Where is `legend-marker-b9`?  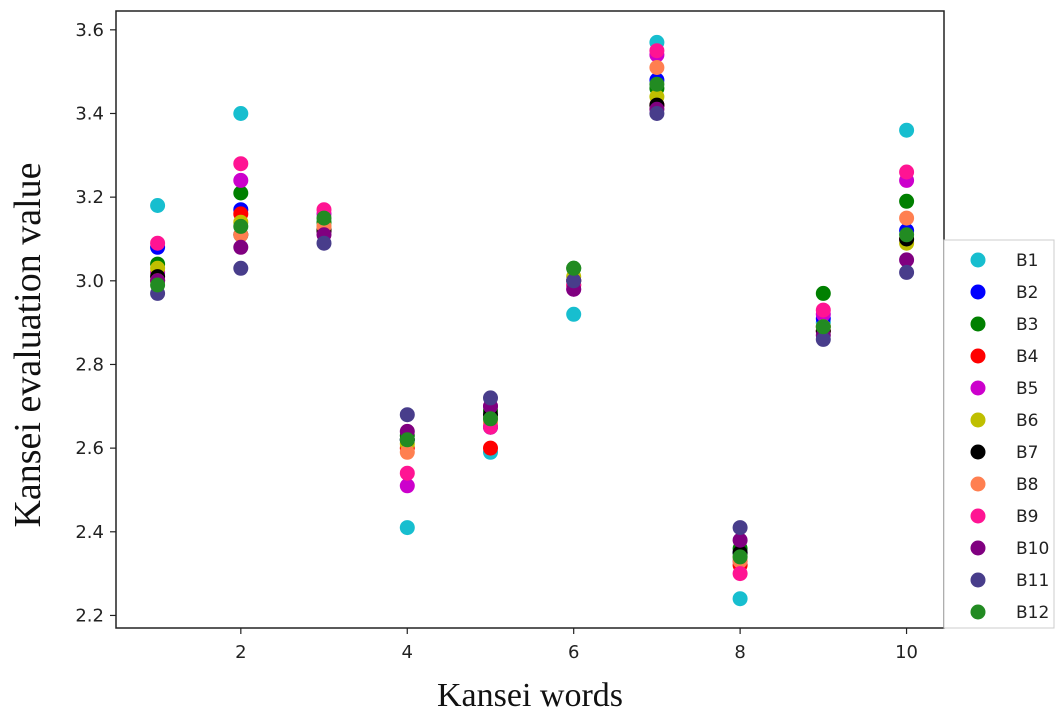 legend-marker-b9 is located at coordinates (978, 516).